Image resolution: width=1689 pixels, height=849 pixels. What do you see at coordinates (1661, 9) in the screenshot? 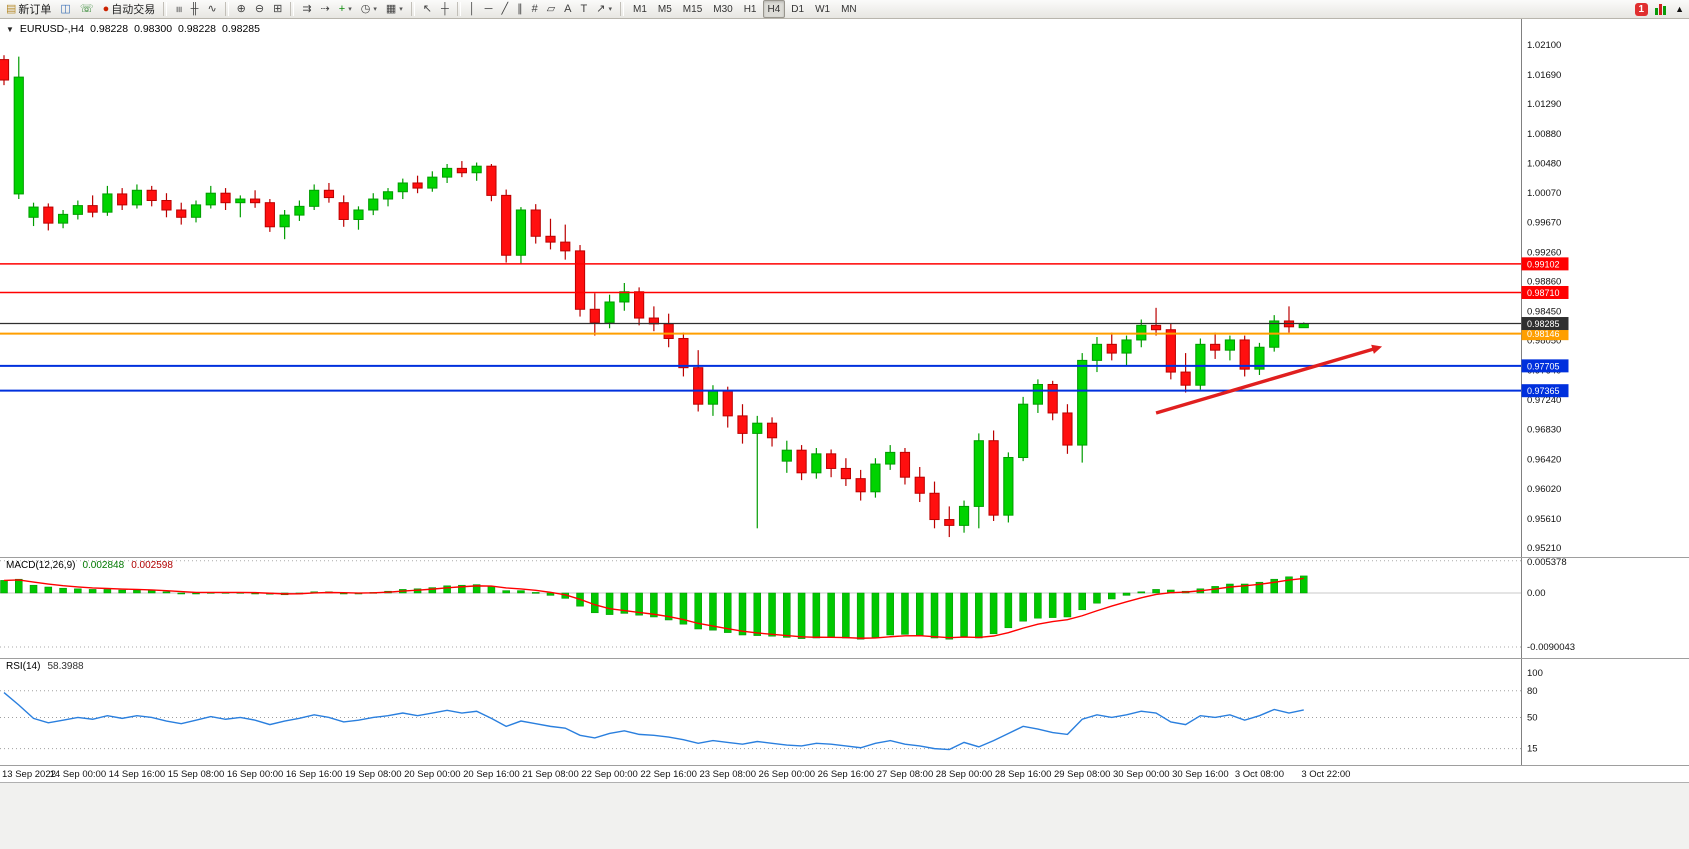
I see `mini-chart-icon` at bounding box center [1661, 9].